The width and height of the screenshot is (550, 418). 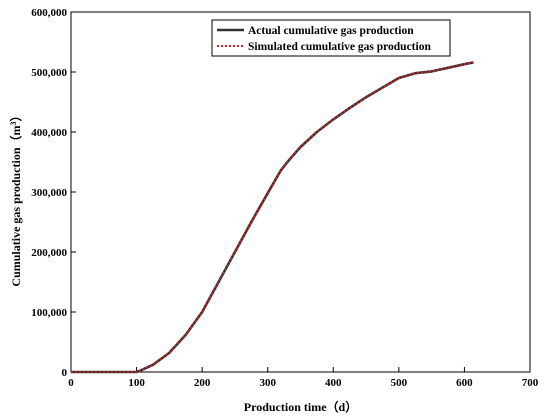 I want to click on y-tick-label: 600,000, so click(x=49, y=13).